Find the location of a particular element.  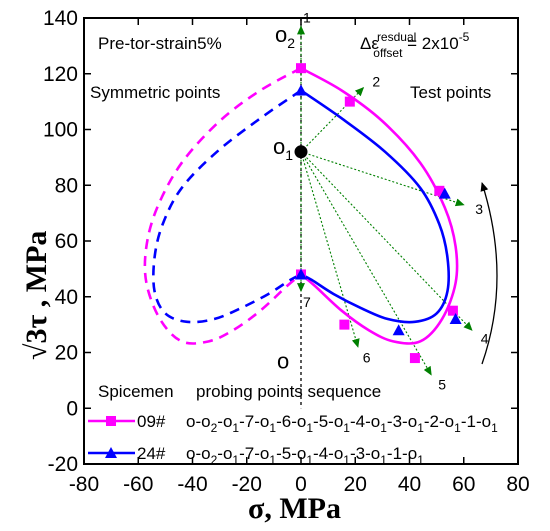

legend-header-sequence: probing points sequence is located at coordinates (288, 391).